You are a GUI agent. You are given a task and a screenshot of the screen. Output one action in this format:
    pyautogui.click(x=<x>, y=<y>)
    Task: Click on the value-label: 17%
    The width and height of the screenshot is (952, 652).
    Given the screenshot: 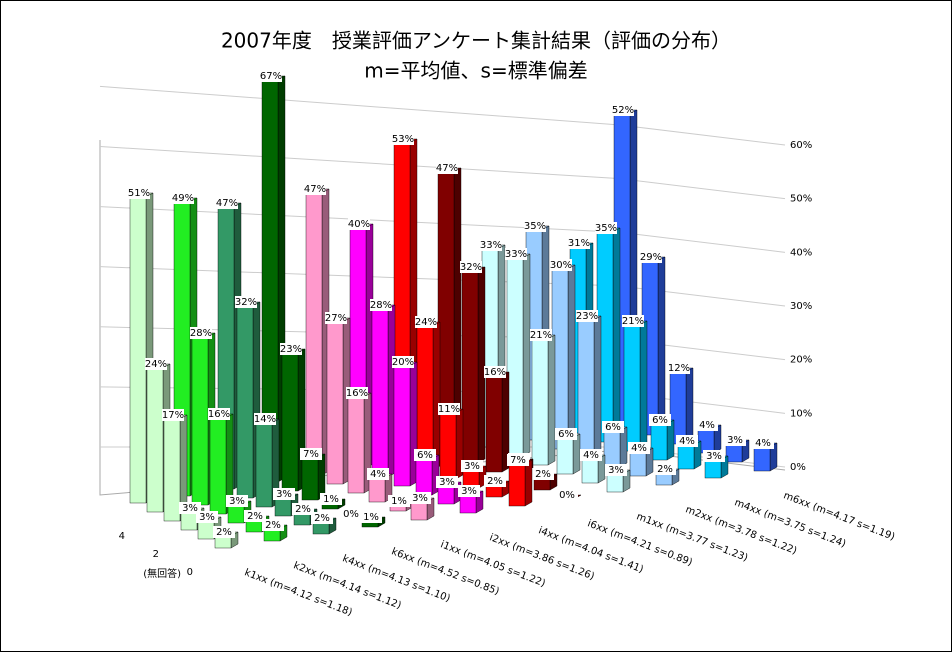 What is the action you would take?
    pyautogui.click(x=173, y=415)
    